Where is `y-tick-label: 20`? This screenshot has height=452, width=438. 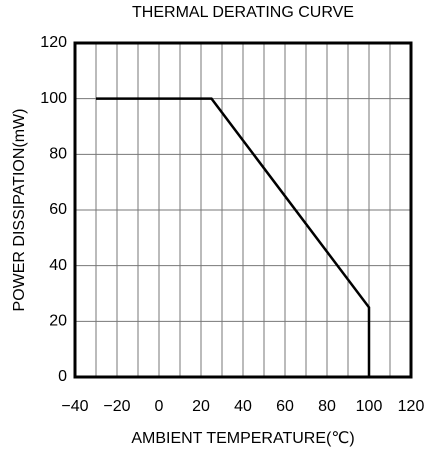 y-tick-label: 20 is located at coordinates (58, 321).